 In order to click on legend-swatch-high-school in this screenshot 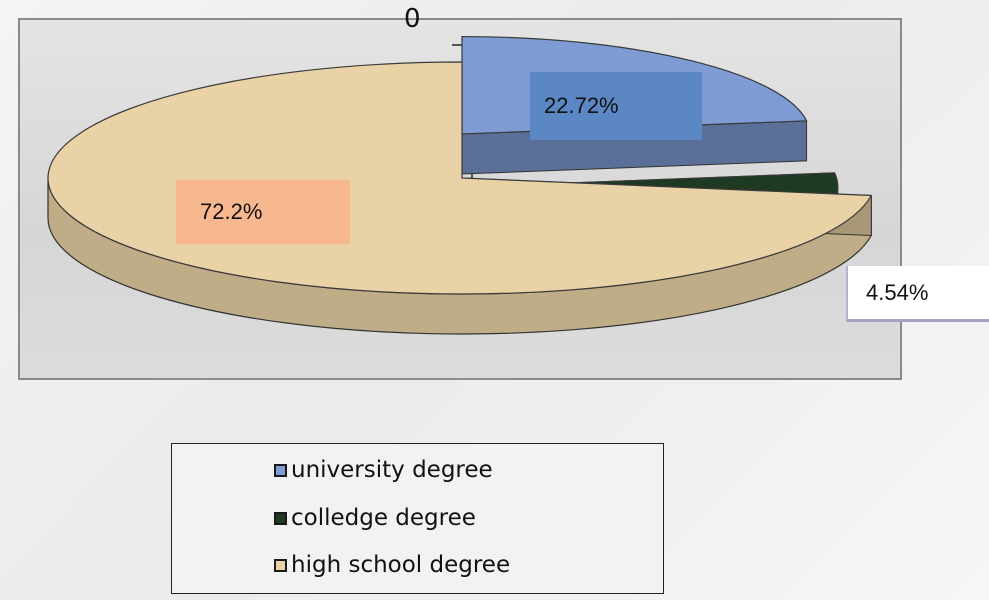, I will do `click(280, 565)`.